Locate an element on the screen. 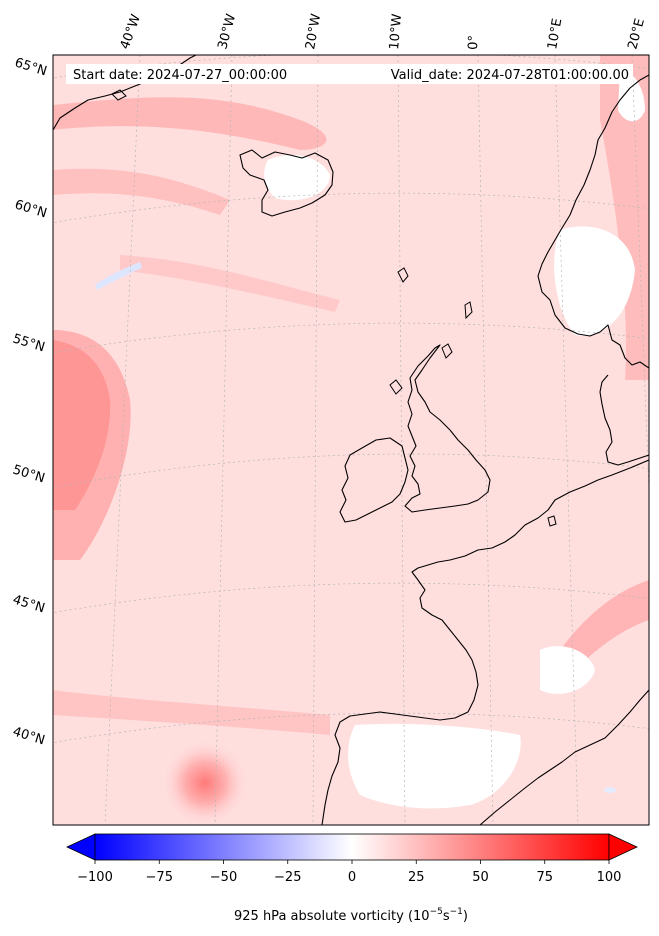  lat-label: 40°N is located at coordinates (29, 736).